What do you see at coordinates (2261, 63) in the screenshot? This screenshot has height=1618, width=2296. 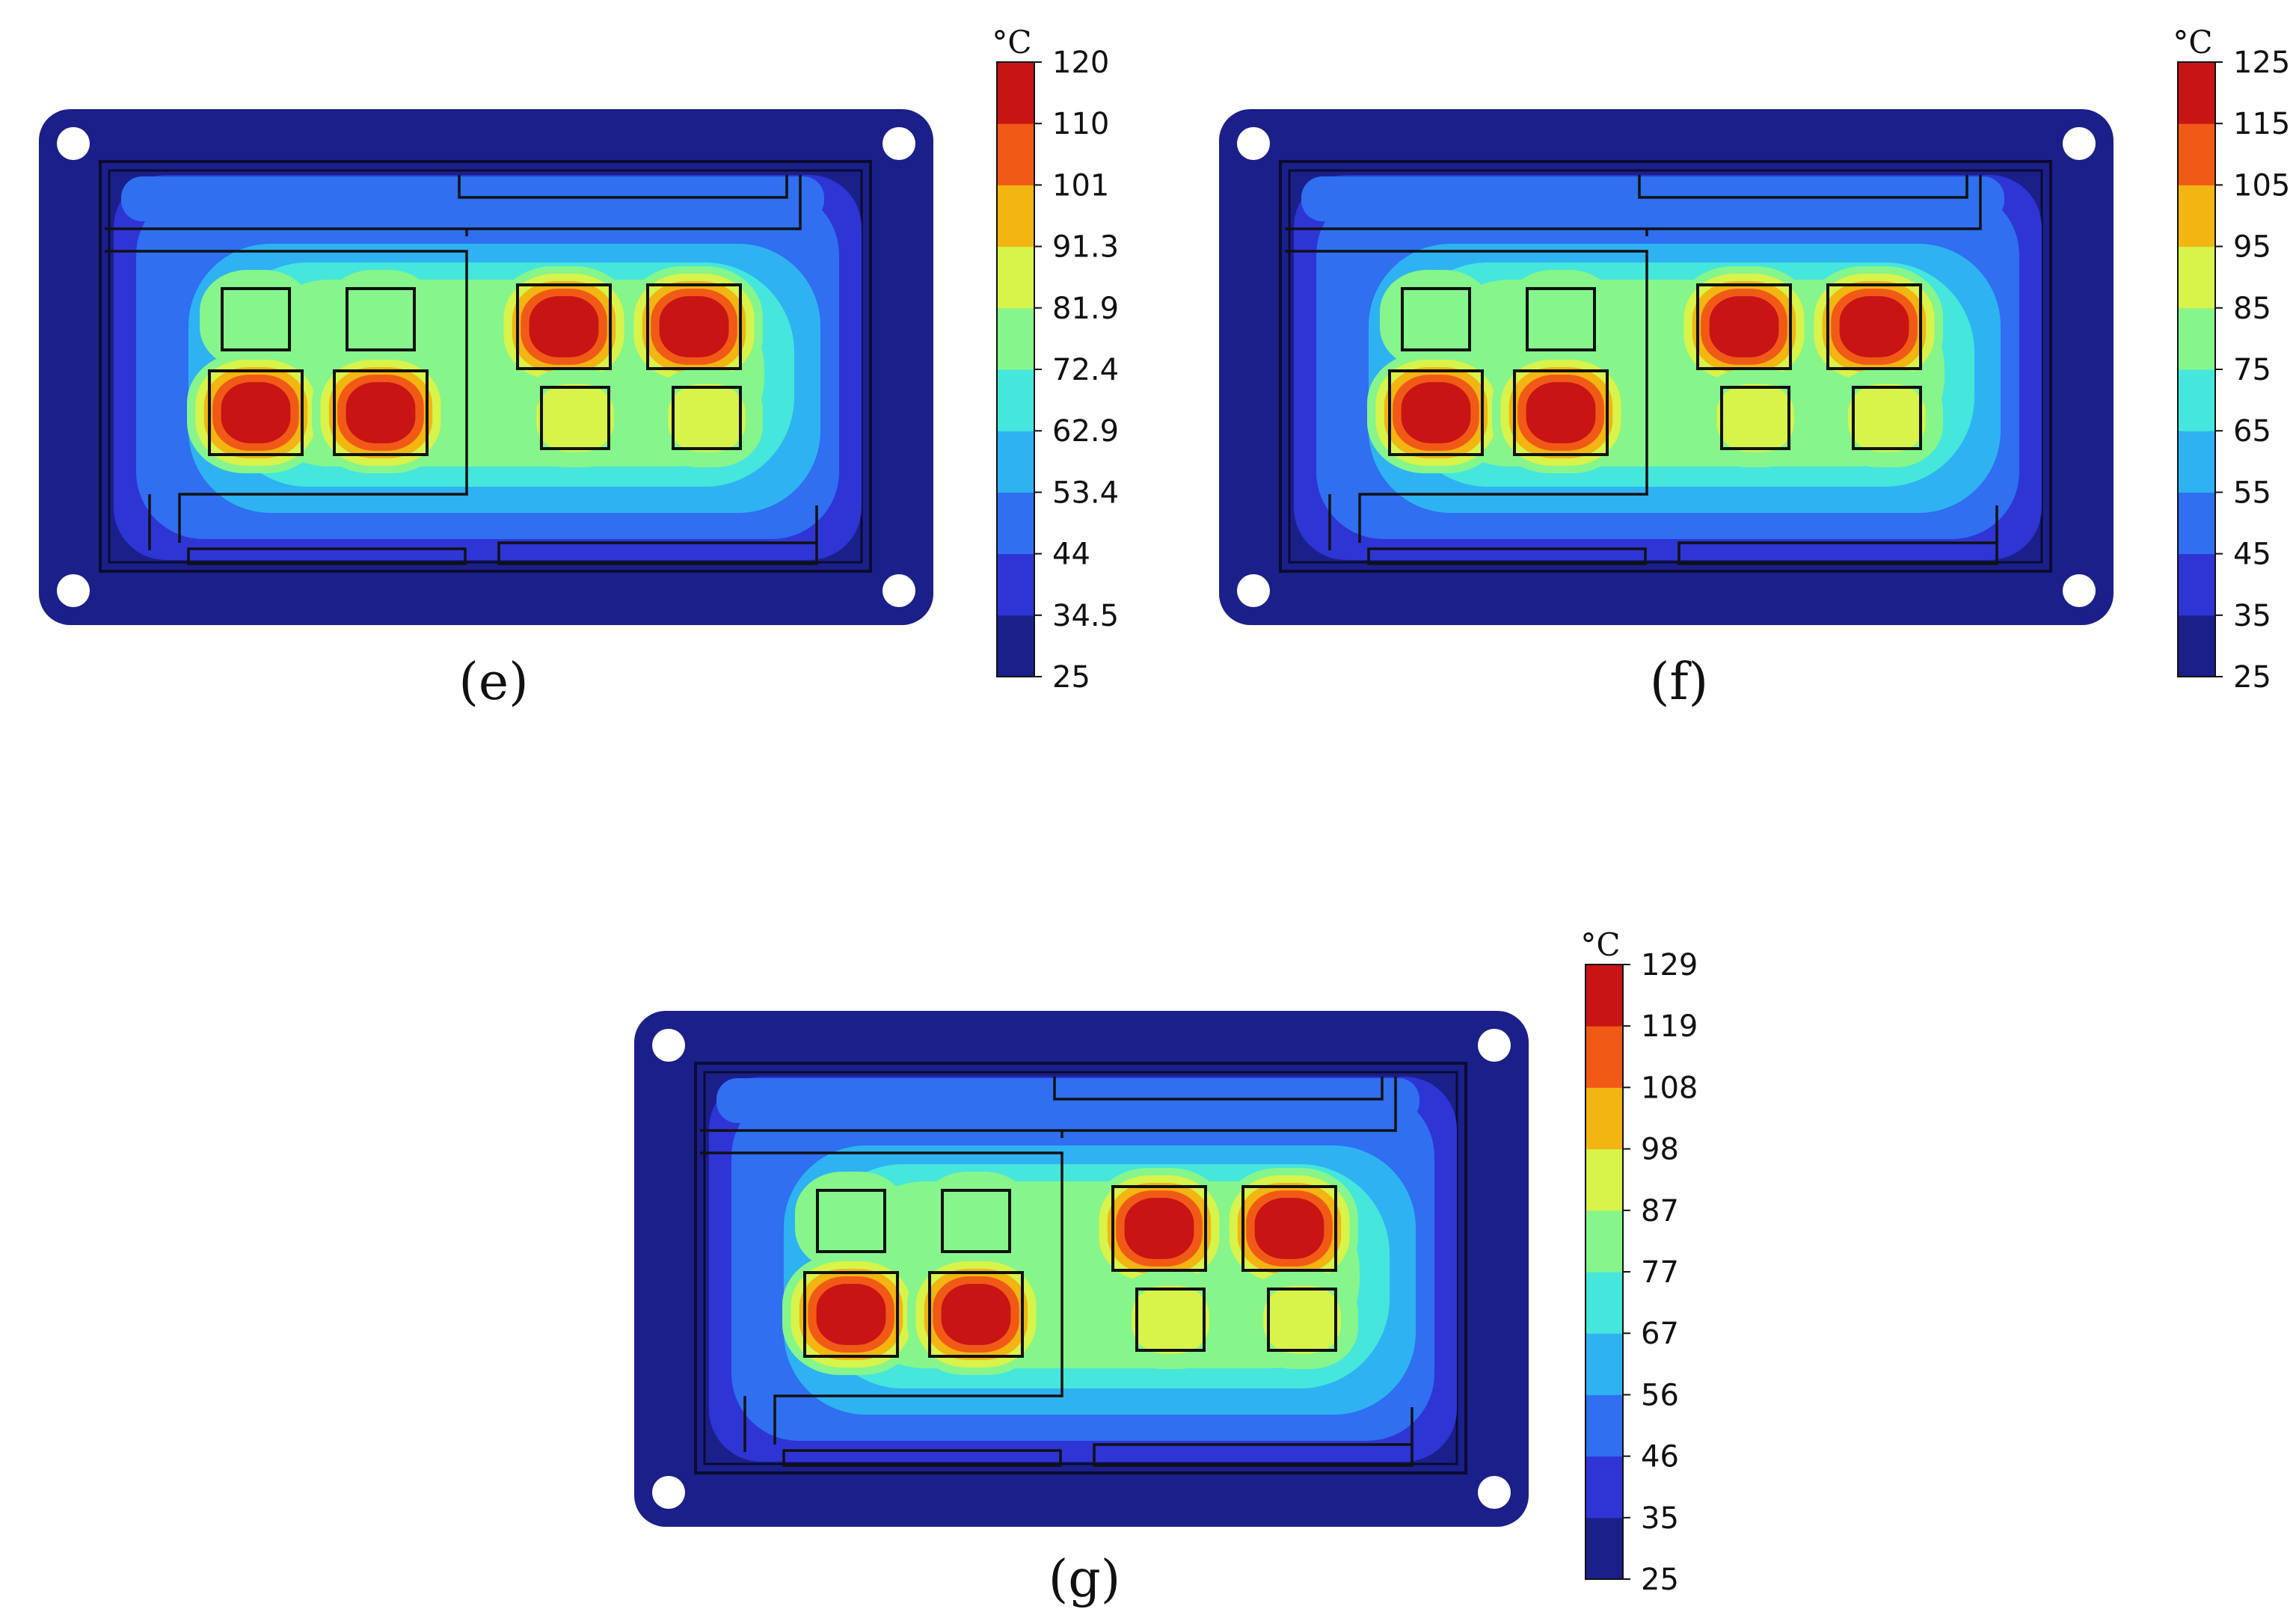 I see `colorbar-tick-label: 125` at bounding box center [2261, 63].